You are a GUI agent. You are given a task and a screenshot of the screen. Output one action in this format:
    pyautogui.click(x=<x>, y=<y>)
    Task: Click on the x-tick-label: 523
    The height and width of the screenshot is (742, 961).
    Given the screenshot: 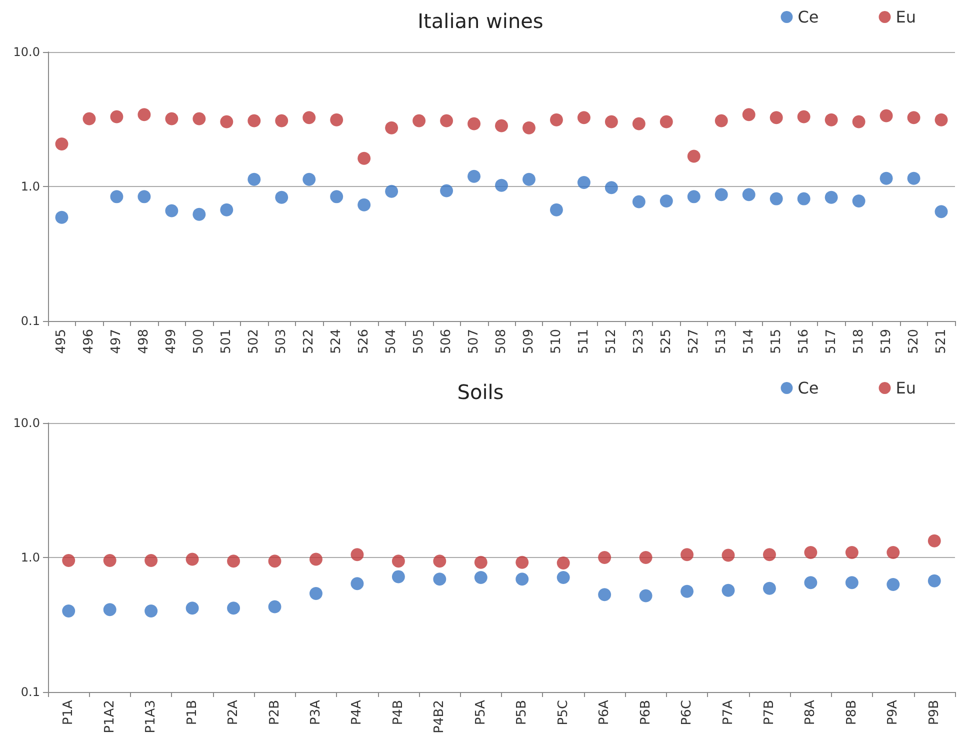 What is the action you would take?
    pyautogui.click(x=638, y=341)
    